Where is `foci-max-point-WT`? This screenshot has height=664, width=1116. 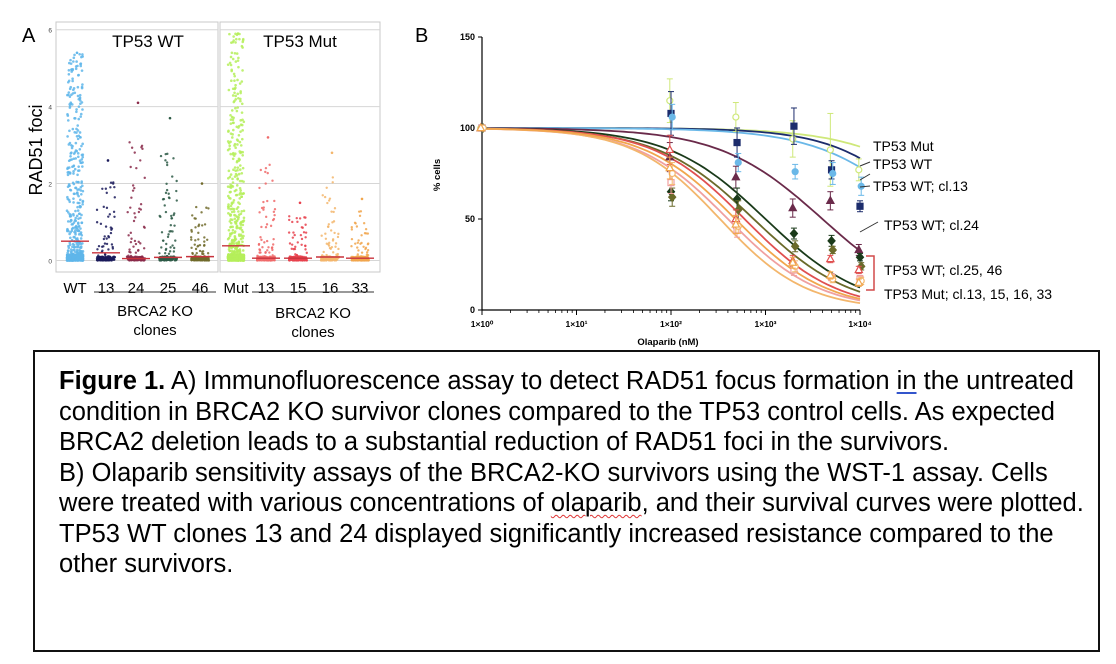 foci-max-point-WT is located at coordinates (77, 53).